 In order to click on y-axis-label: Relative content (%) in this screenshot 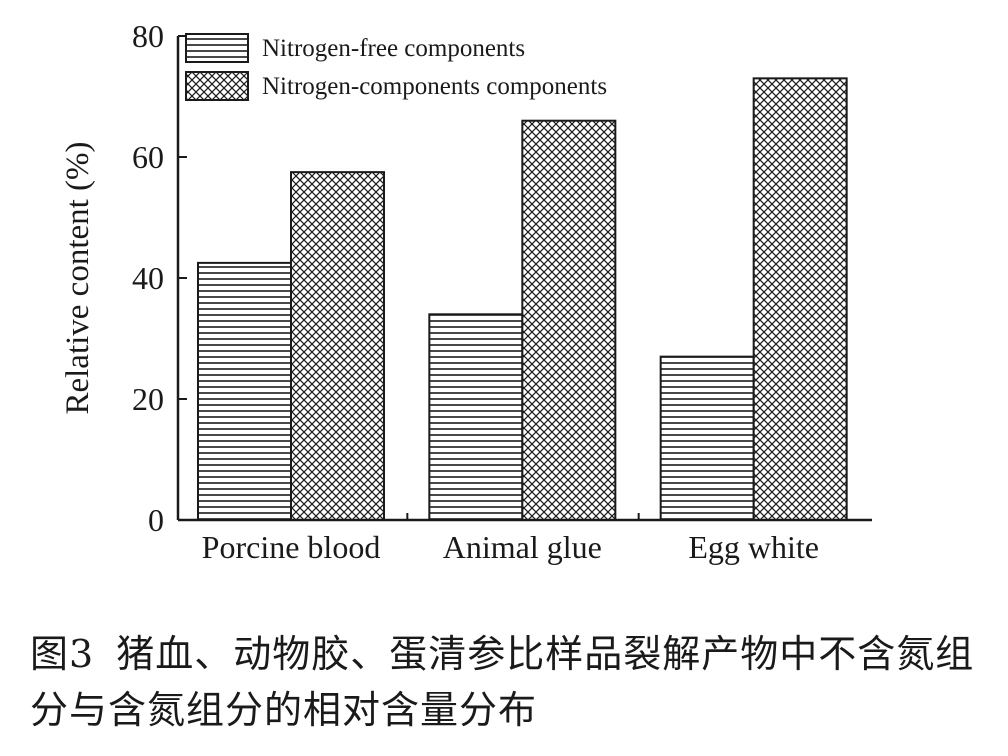, I will do `click(78, 277)`.